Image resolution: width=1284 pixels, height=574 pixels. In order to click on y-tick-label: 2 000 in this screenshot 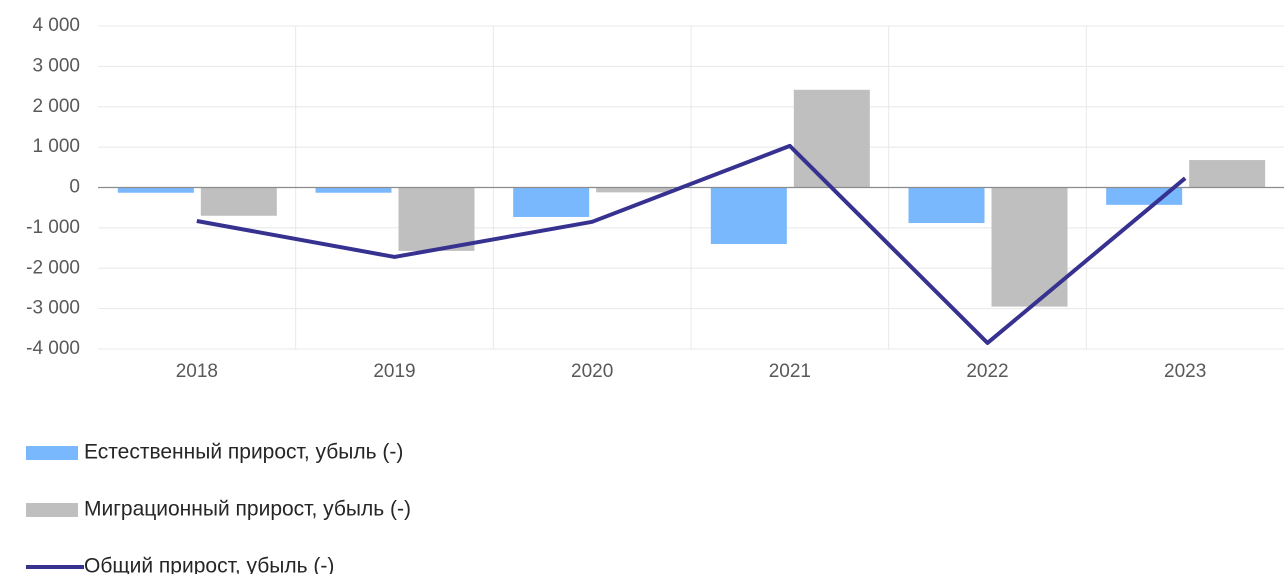, I will do `click(56, 106)`.